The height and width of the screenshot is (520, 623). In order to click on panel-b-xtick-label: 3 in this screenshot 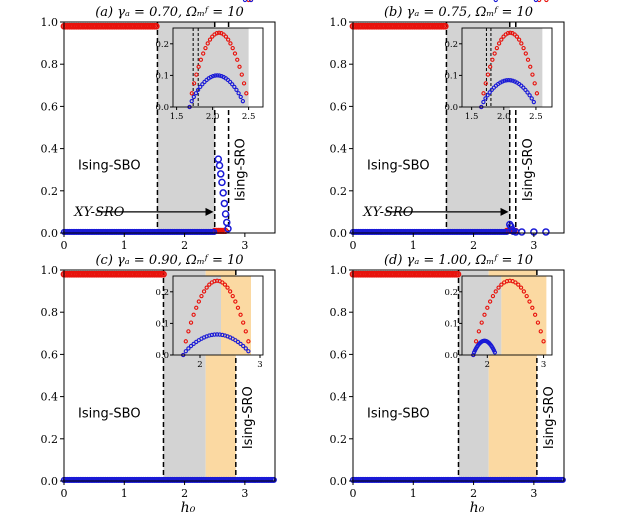, I will do `click(533, 245)`.